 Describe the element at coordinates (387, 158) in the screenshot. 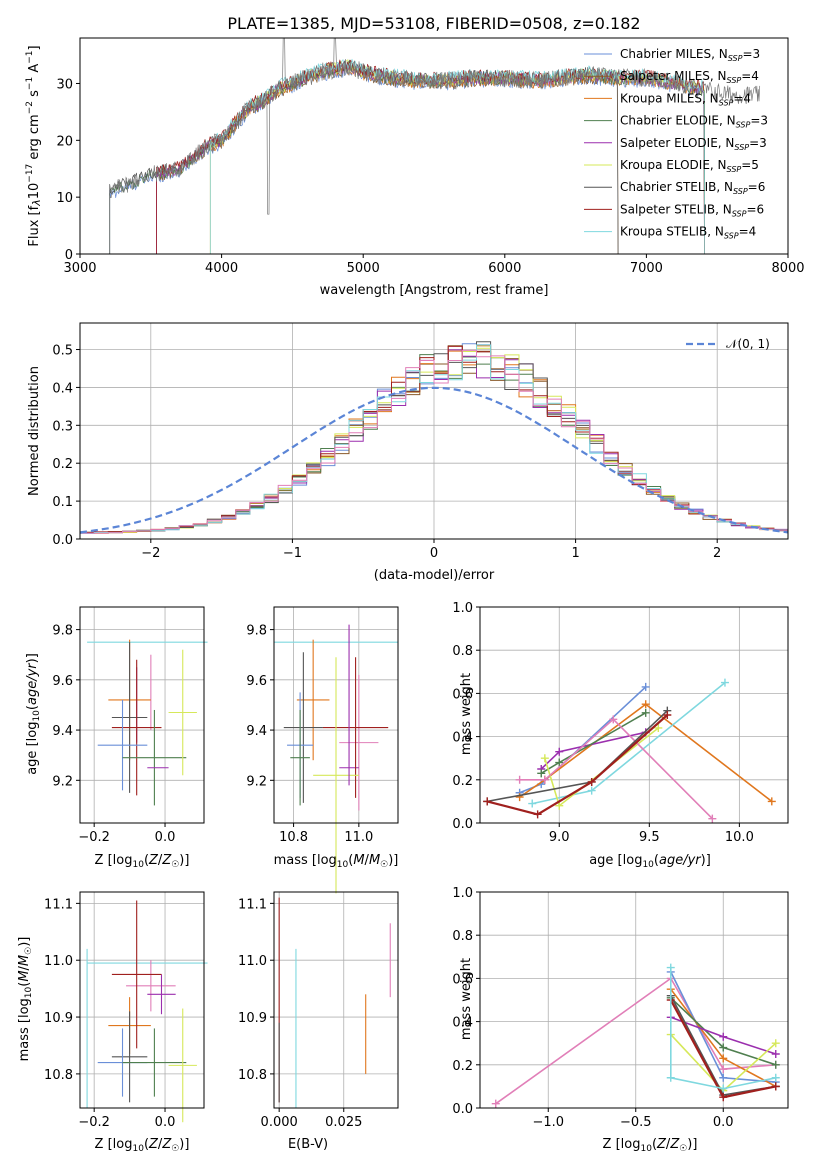

I see `spectrum-series-line` at that location.